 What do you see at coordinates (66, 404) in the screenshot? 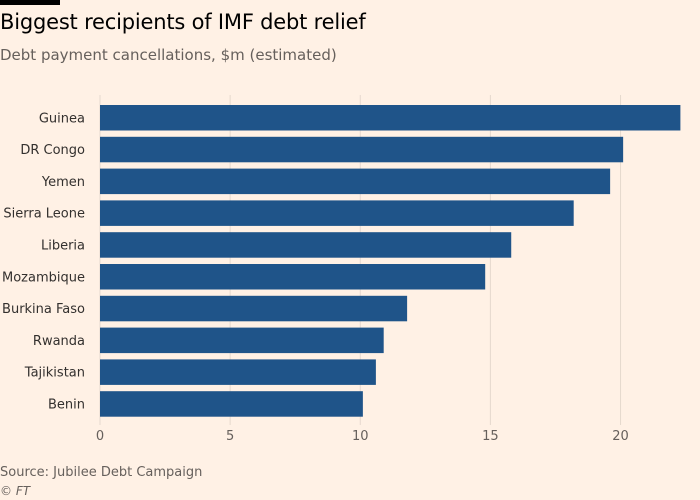
I see `category-label: Benin` at bounding box center [66, 404].